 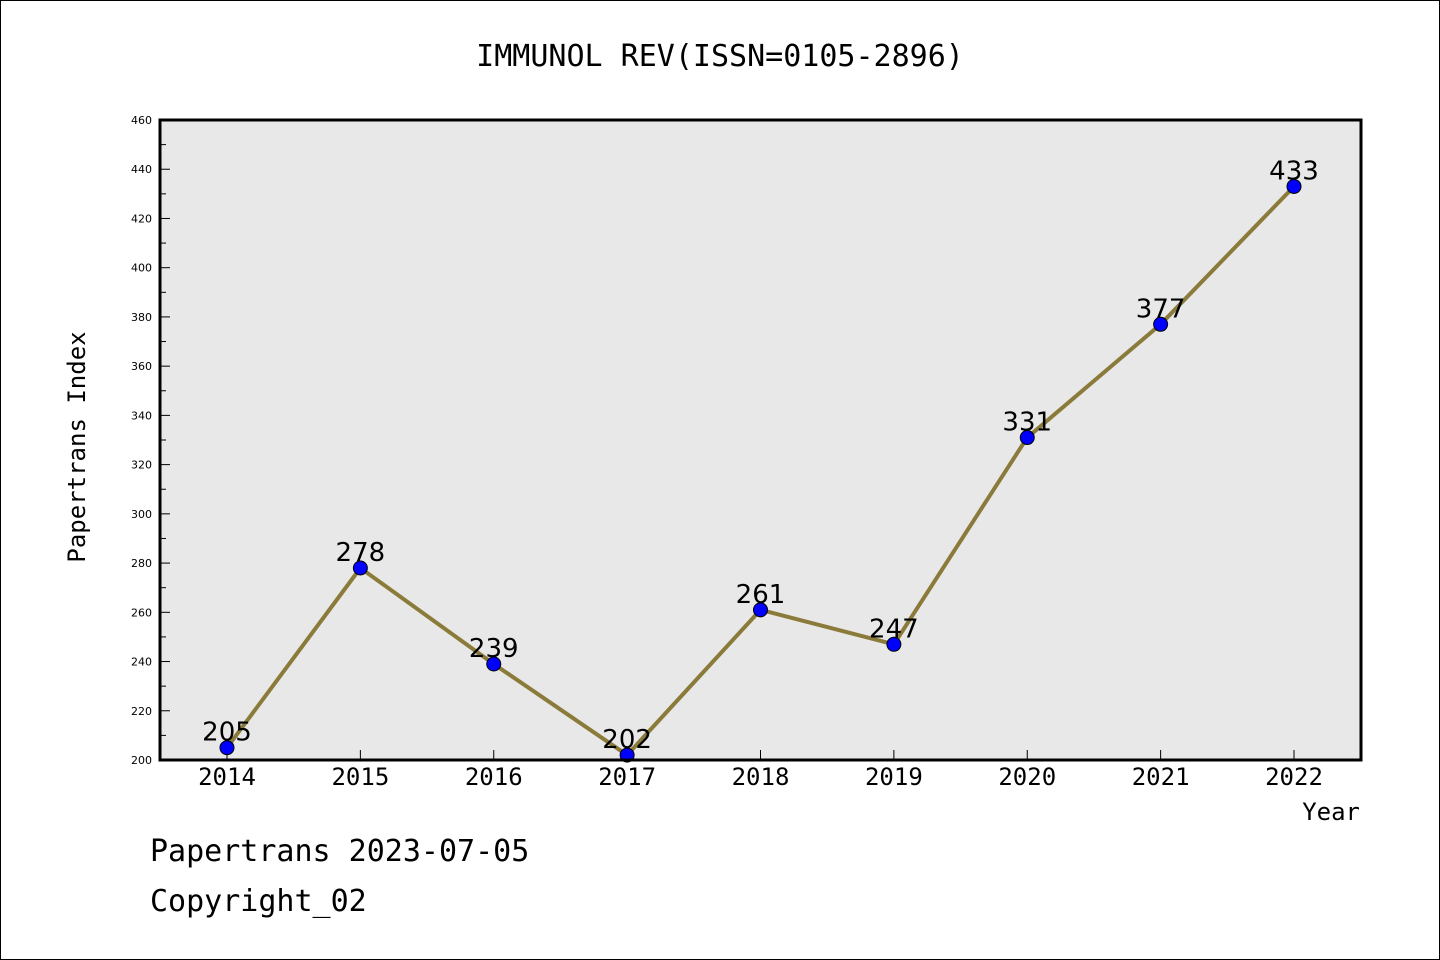 I want to click on y-tick-label: 320, so click(x=141, y=465).